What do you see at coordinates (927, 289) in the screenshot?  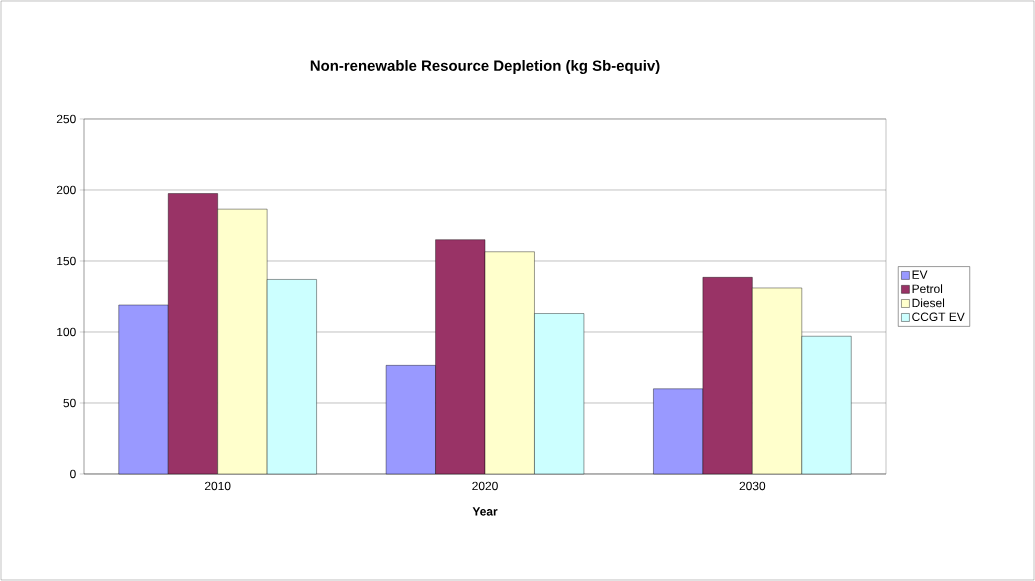 I see `legend-label: Petrol` at bounding box center [927, 289].